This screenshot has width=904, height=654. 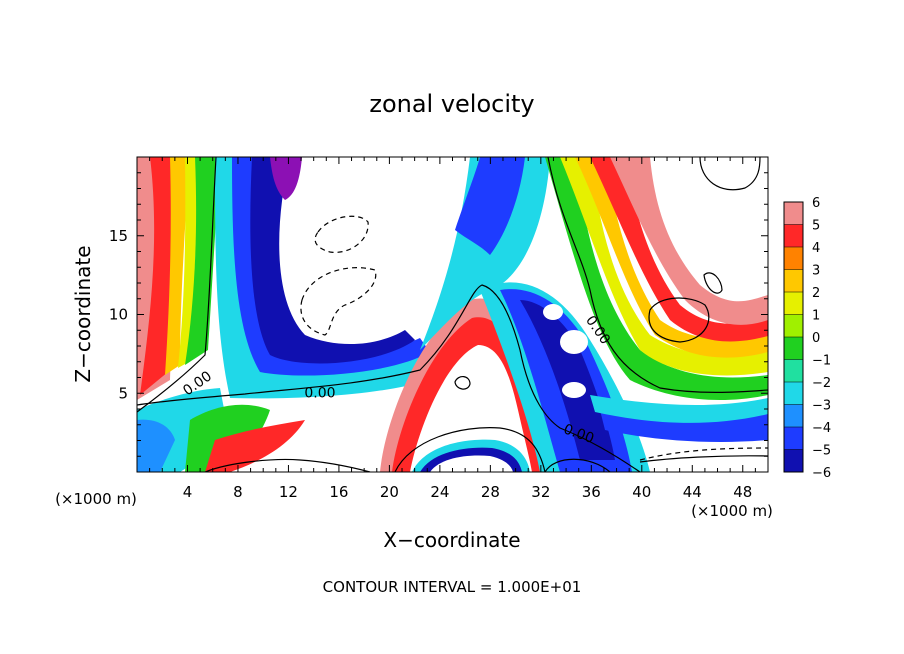 What do you see at coordinates (238, 492) in the screenshot?
I see `x-tick-label: 8` at bounding box center [238, 492].